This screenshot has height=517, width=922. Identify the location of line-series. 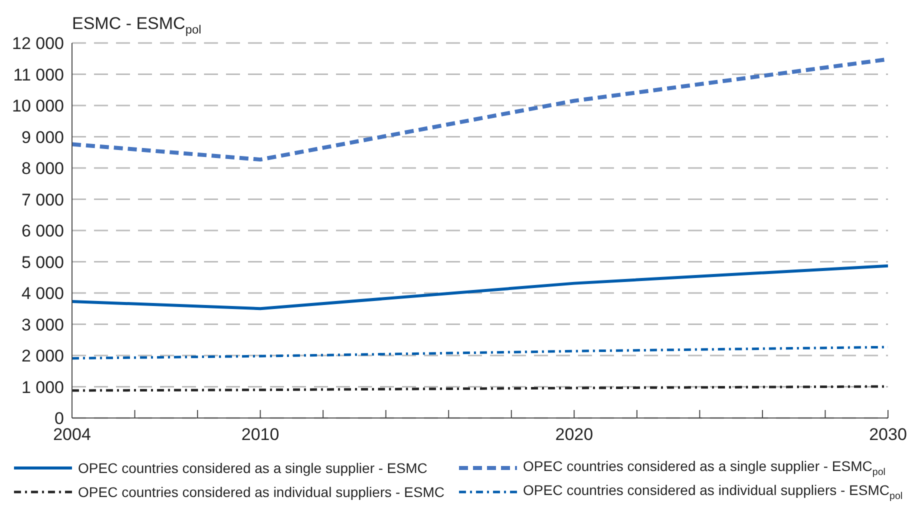
(480, 287).